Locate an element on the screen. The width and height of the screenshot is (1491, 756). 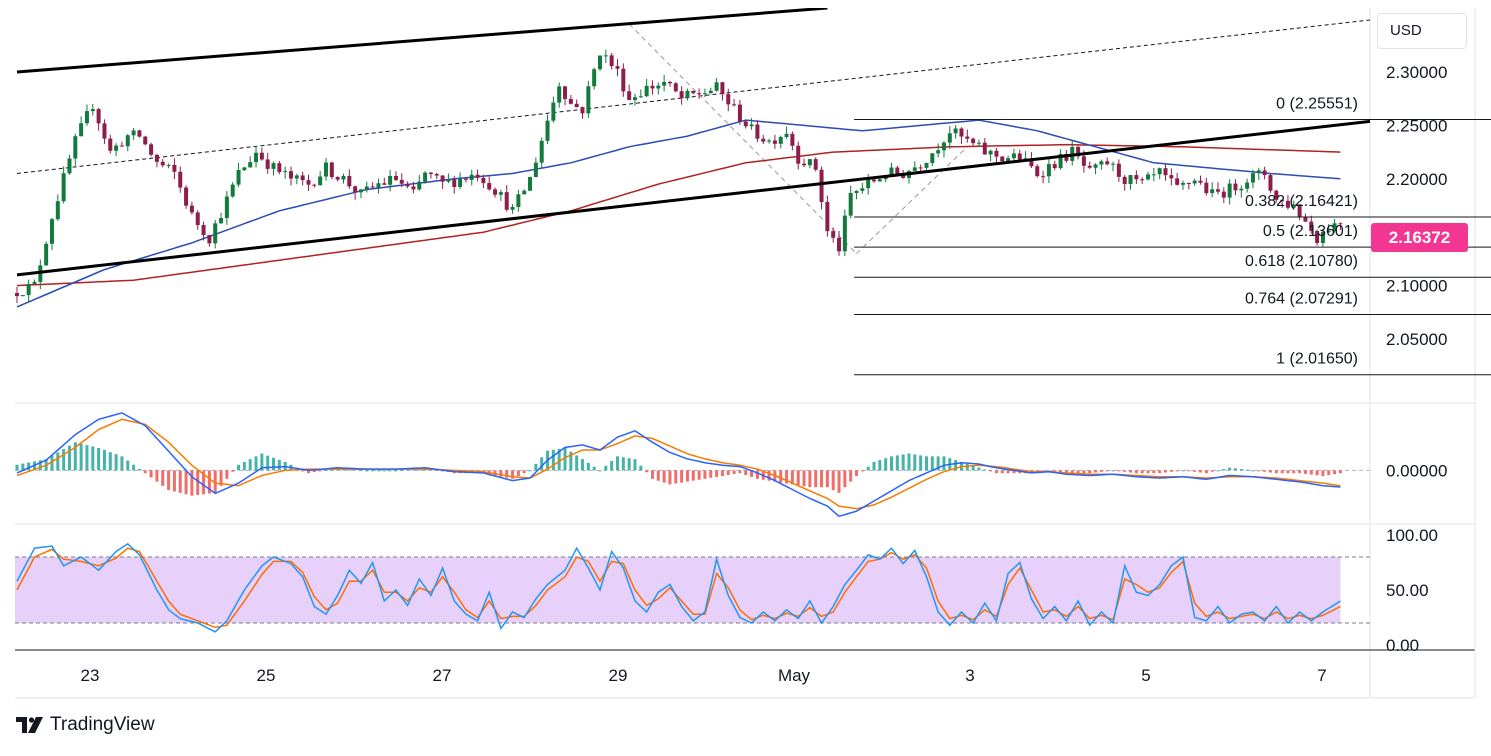
macd-pane is located at coordinates (692, 465).